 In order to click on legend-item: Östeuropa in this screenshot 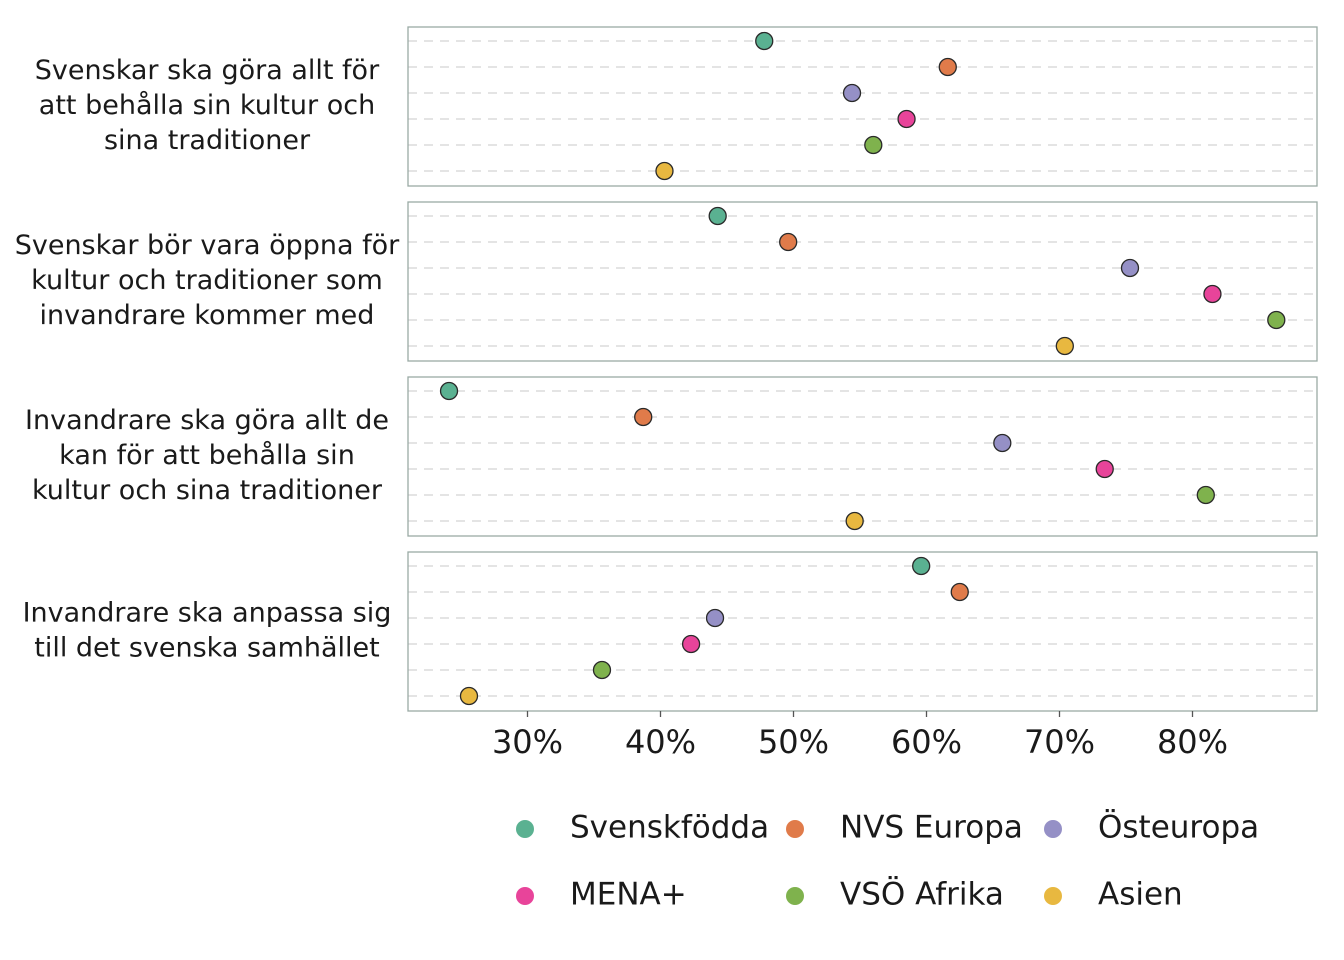, I will do `click(1151, 827)`.